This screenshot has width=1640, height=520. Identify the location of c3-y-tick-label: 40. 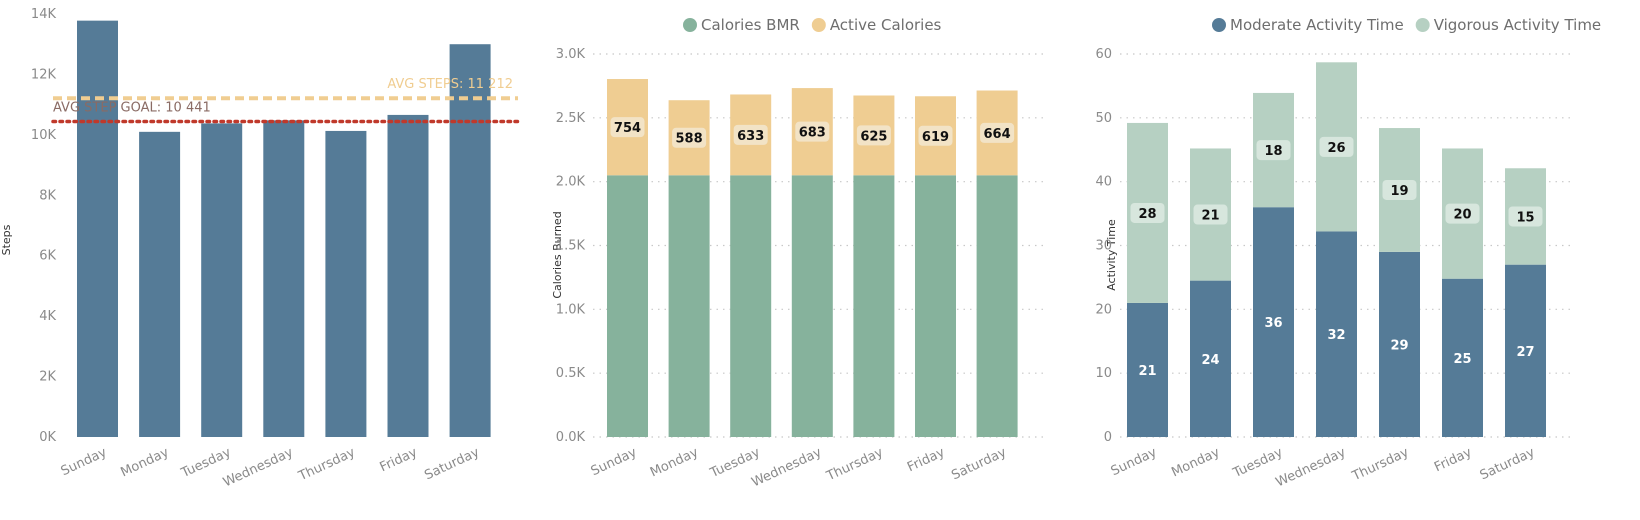
(1103, 182).